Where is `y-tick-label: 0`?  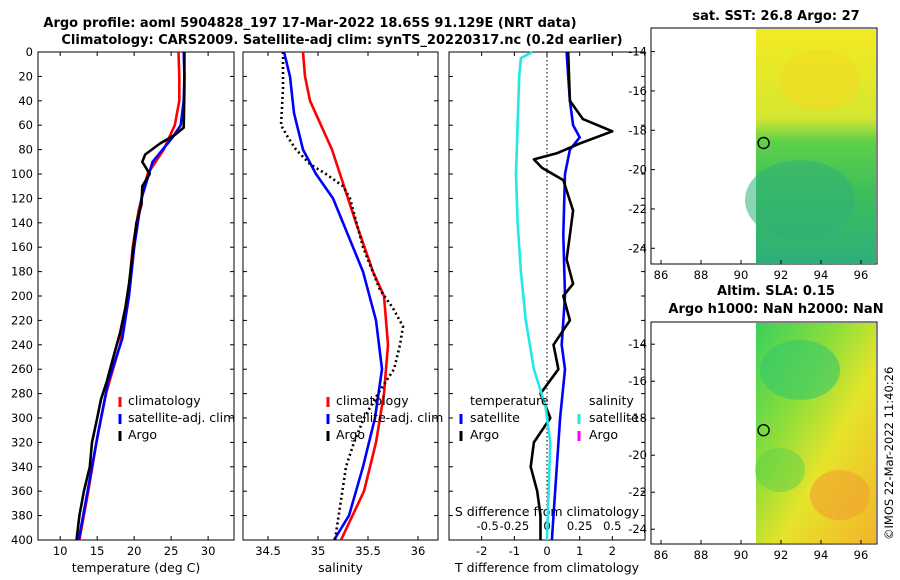 y-tick-label: 0 is located at coordinates (29, 52).